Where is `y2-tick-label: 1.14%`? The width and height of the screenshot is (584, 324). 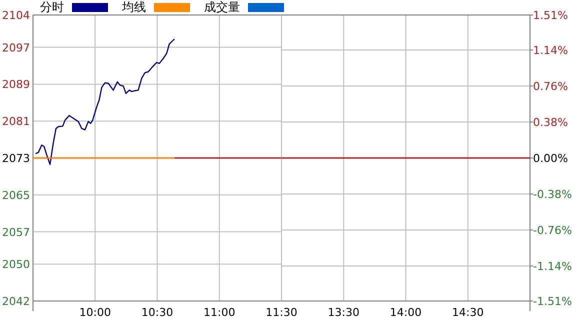
y2-tick-label: 1.14% is located at coordinates (550, 51).